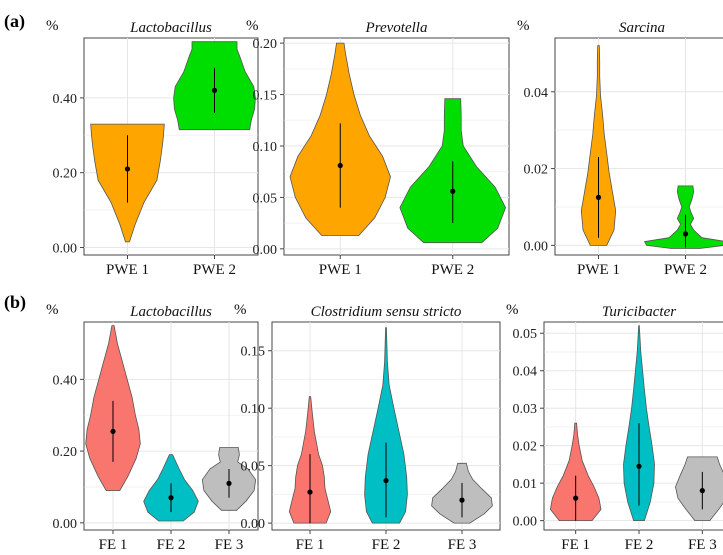 This screenshot has height=555, width=723. Describe the element at coordinates (15, 302) in the screenshot. I see `panel-label-b: (b)` at that location.